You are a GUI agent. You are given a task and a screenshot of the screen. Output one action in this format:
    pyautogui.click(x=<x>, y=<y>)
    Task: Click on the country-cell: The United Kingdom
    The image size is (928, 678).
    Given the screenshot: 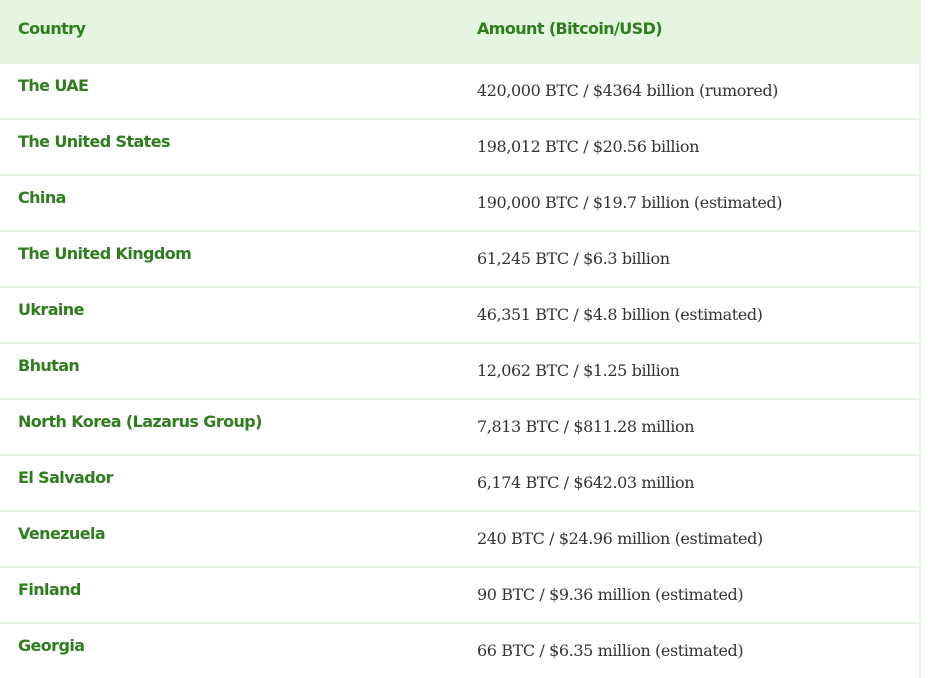 What is the action you would take?
    pyautogui.click(x=105, y=253)
    